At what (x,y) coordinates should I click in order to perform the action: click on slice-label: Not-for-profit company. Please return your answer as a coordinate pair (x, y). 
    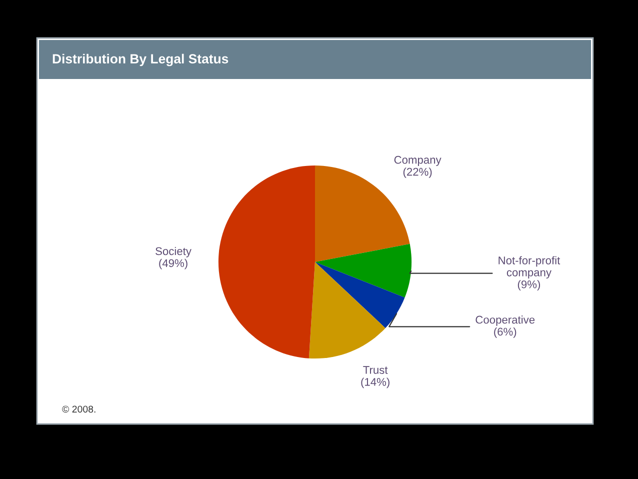
    Looking at the image, I should click on (529, 267).